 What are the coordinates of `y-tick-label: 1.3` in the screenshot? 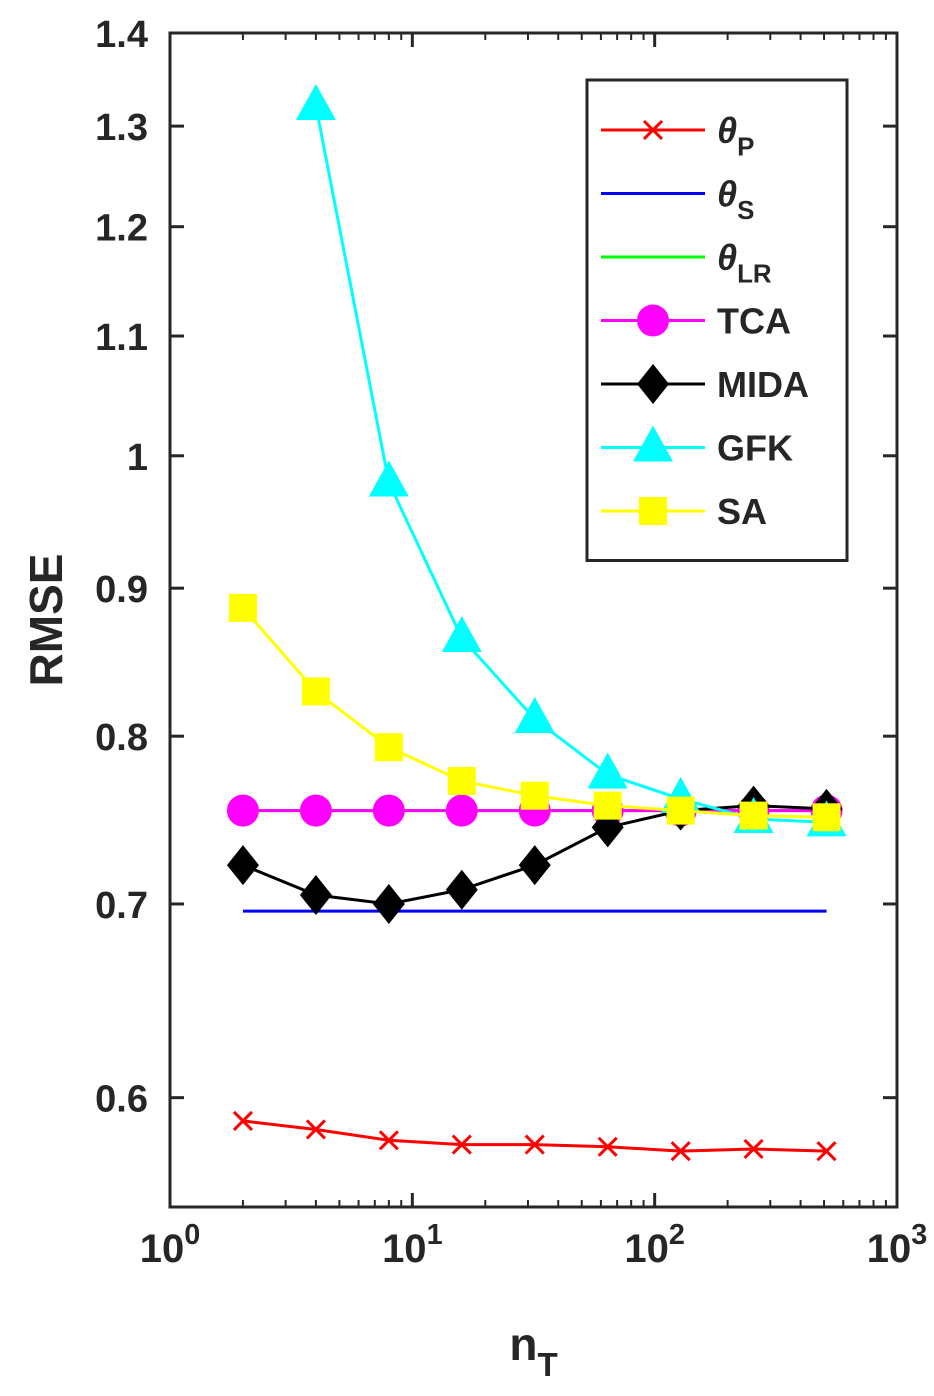 It's located at (121, 128).